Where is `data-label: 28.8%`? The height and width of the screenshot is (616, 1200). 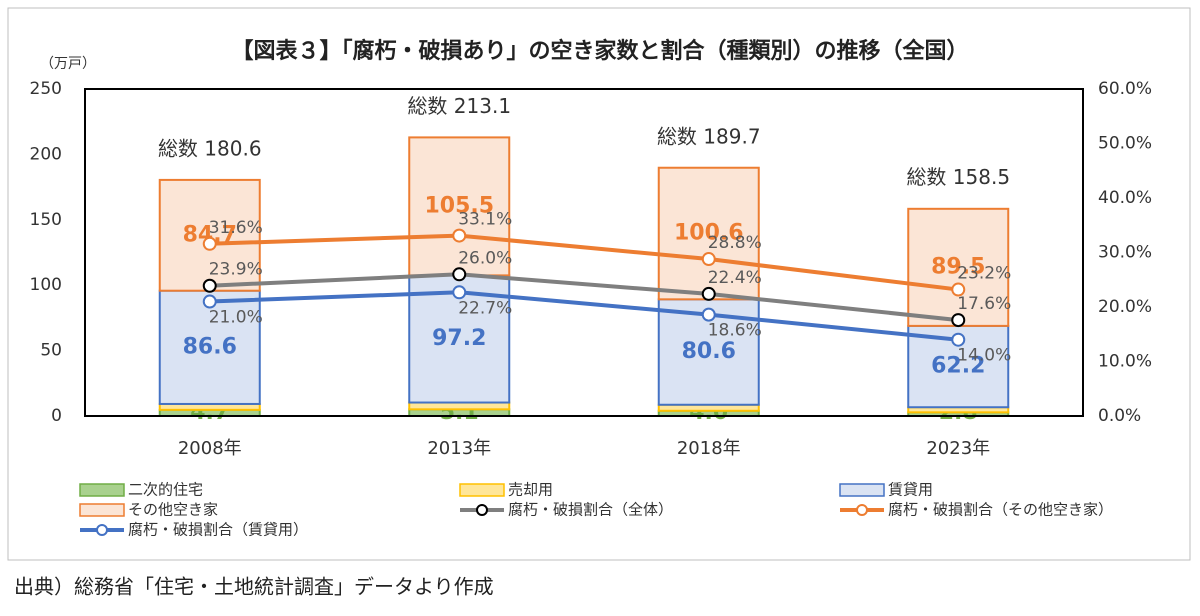 data-label: 28.8% is located at coordinates (735, 243).